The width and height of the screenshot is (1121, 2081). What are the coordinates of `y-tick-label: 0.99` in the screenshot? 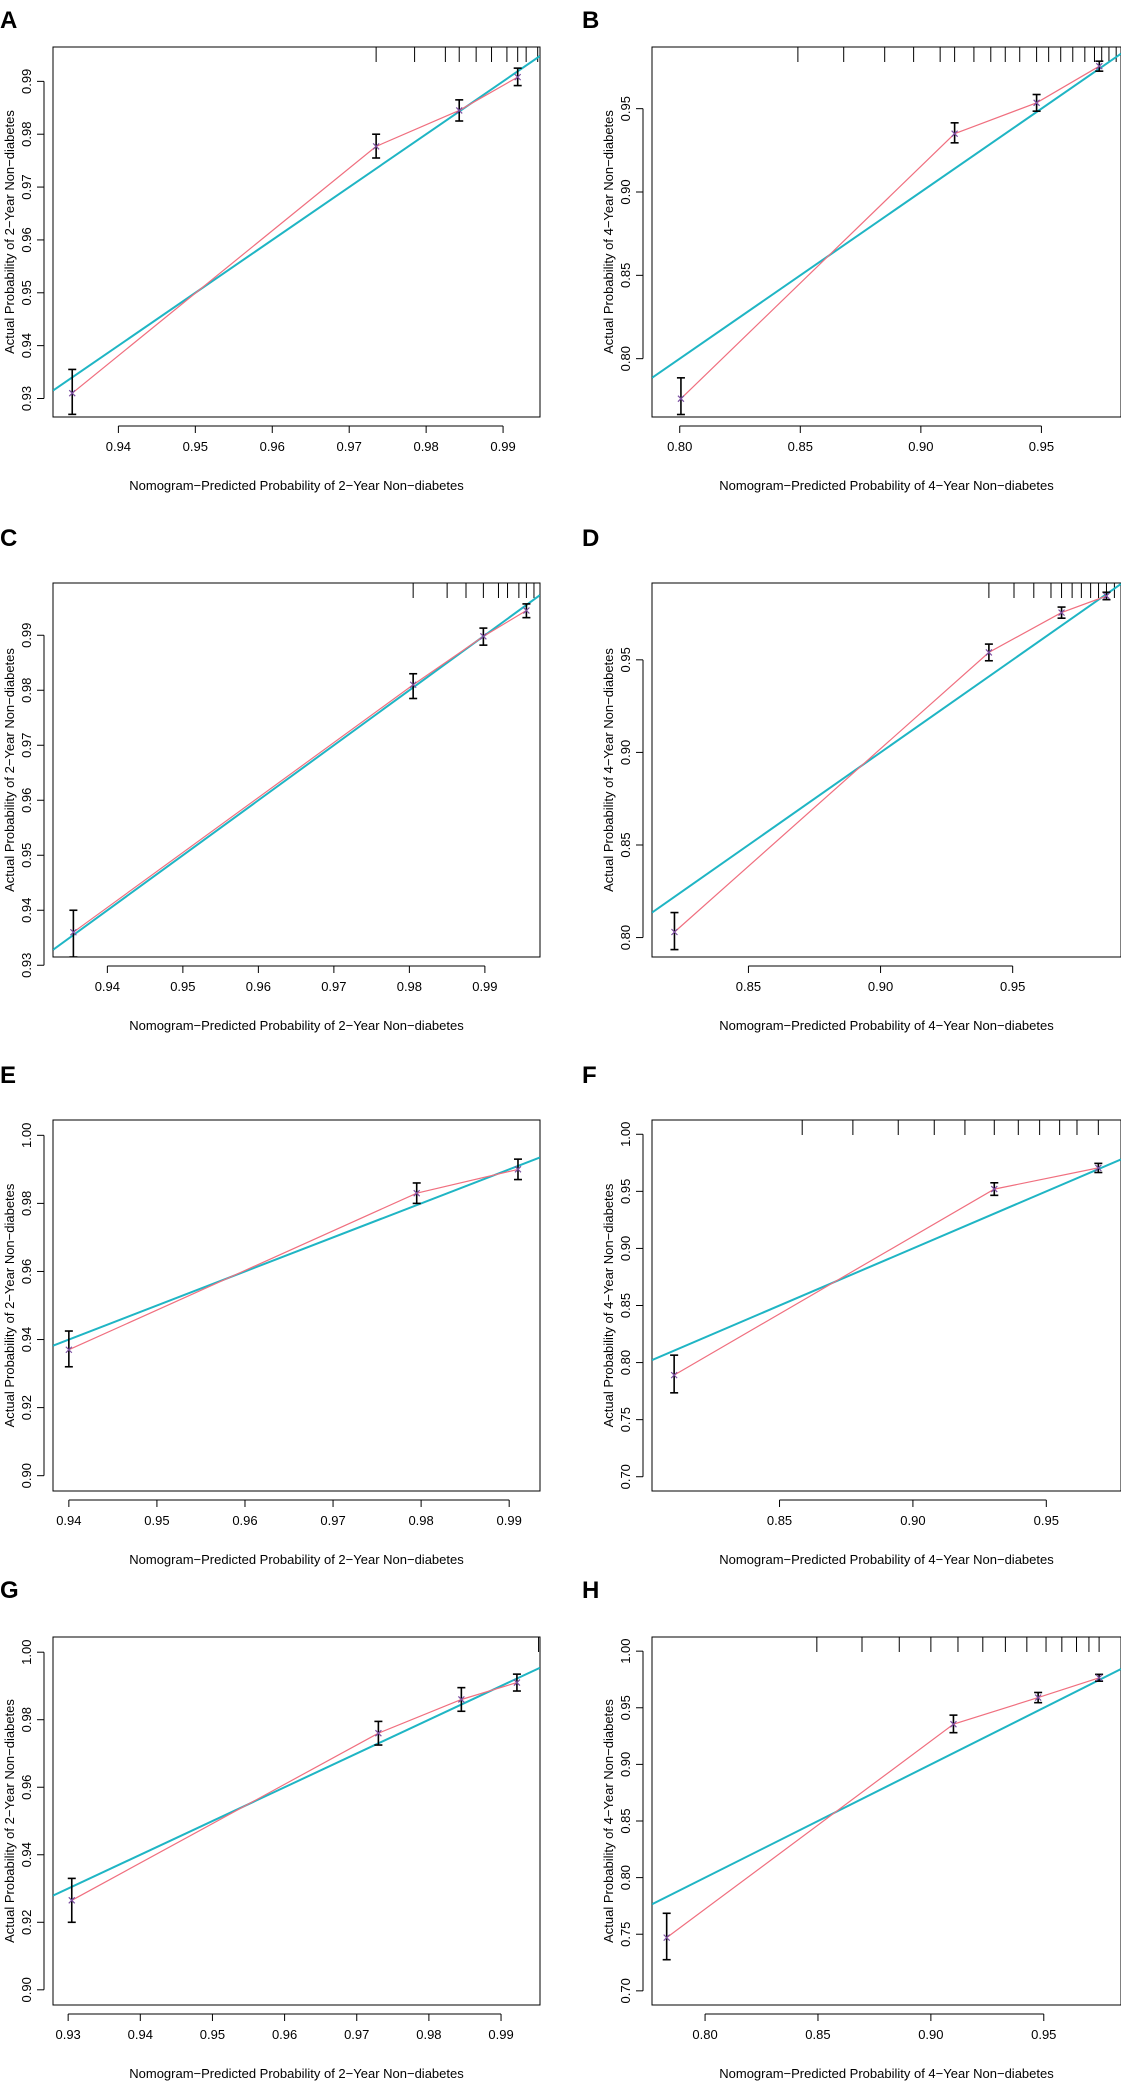 It's located at (26, 635).